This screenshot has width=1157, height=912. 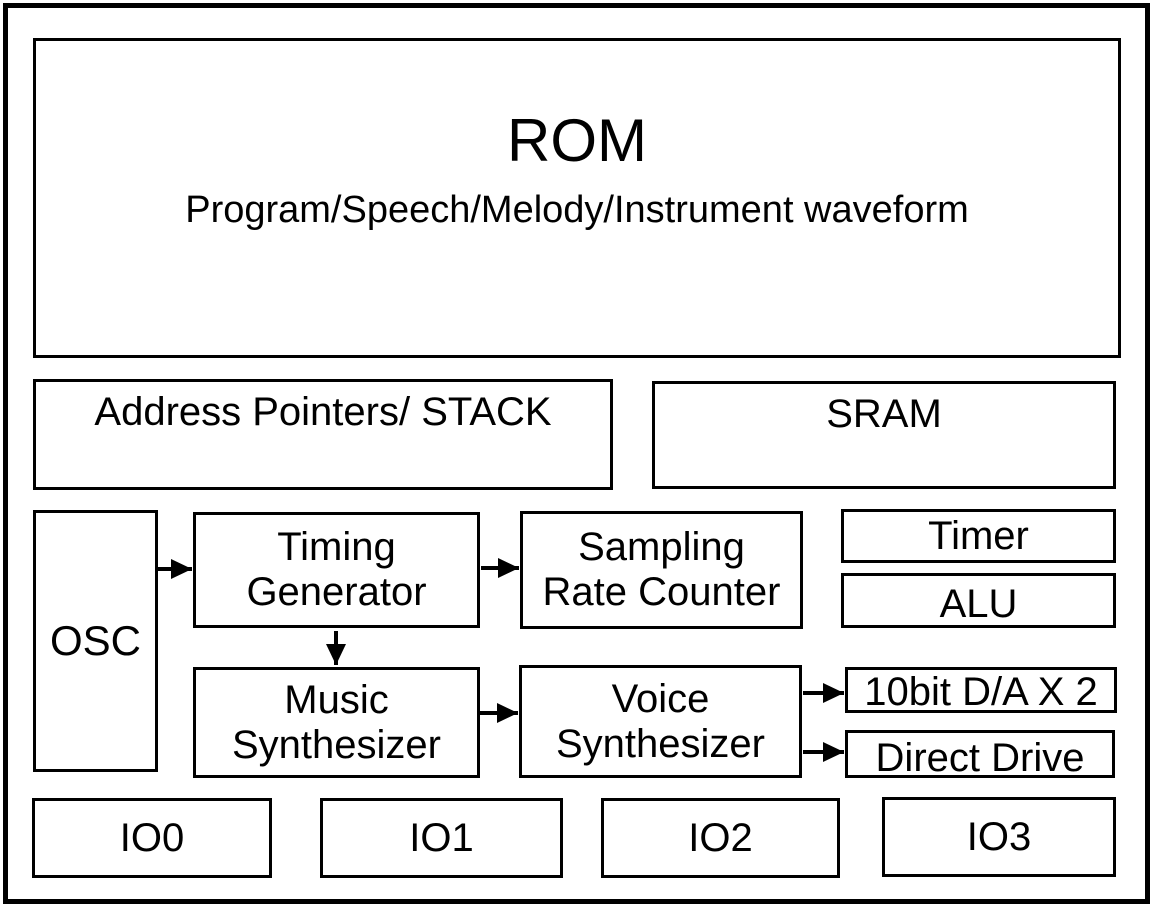 What do you see at coordinates (884, 414) in the screenshot?
I see `sram-label: SRAM` at bounding box center [884, 414].